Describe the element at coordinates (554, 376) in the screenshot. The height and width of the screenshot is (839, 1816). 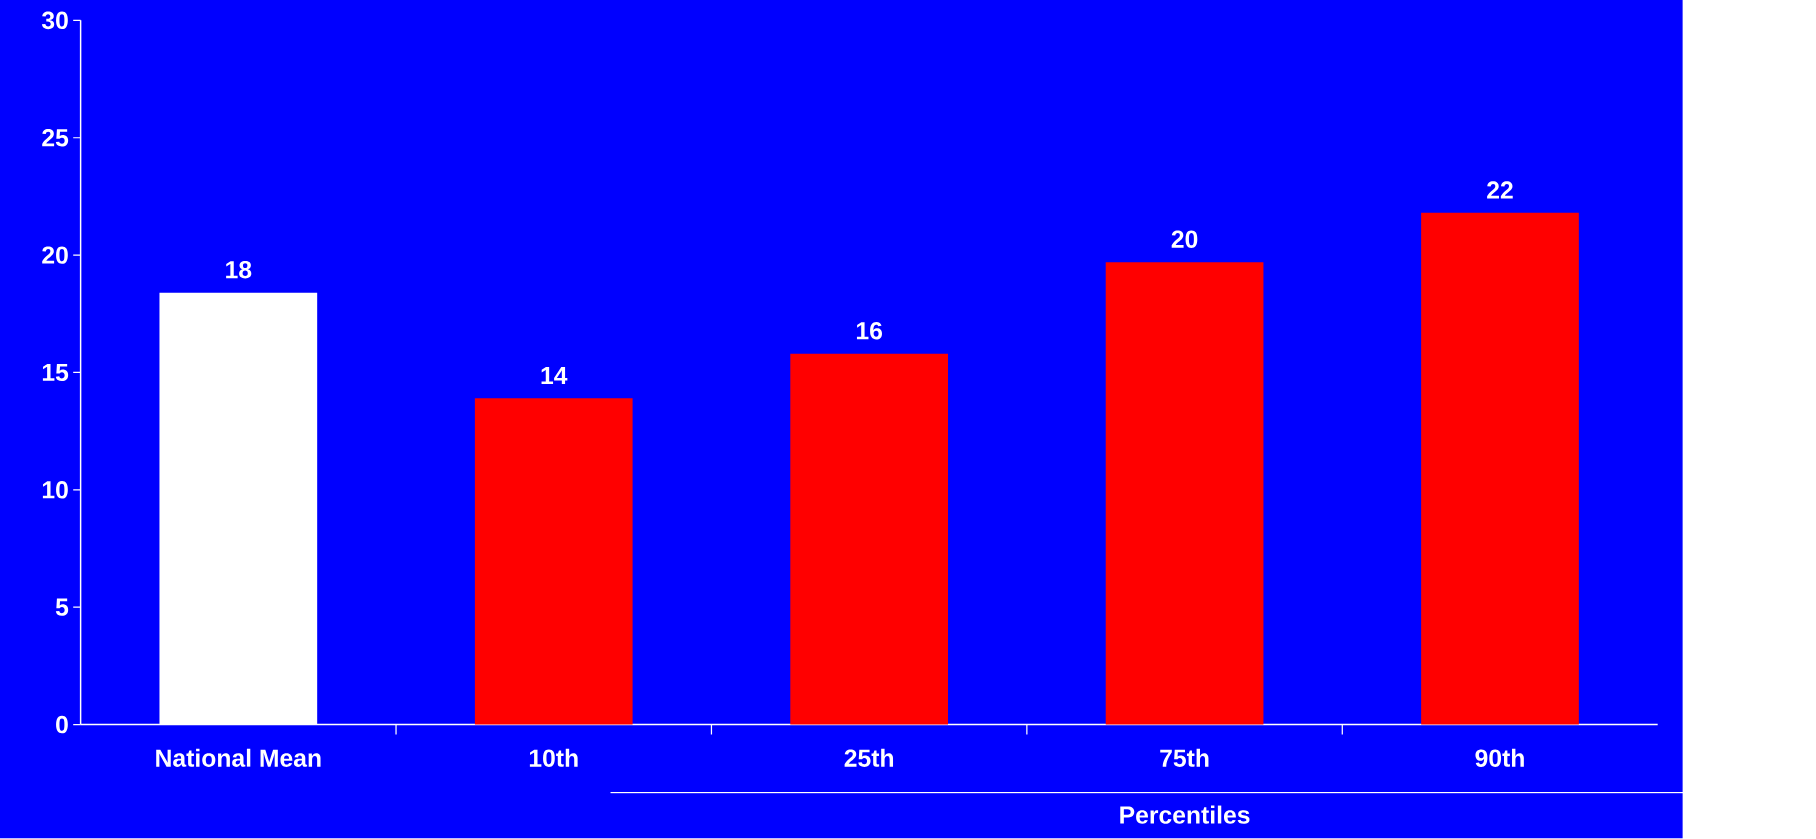
I see `data-label: 14` at that location.